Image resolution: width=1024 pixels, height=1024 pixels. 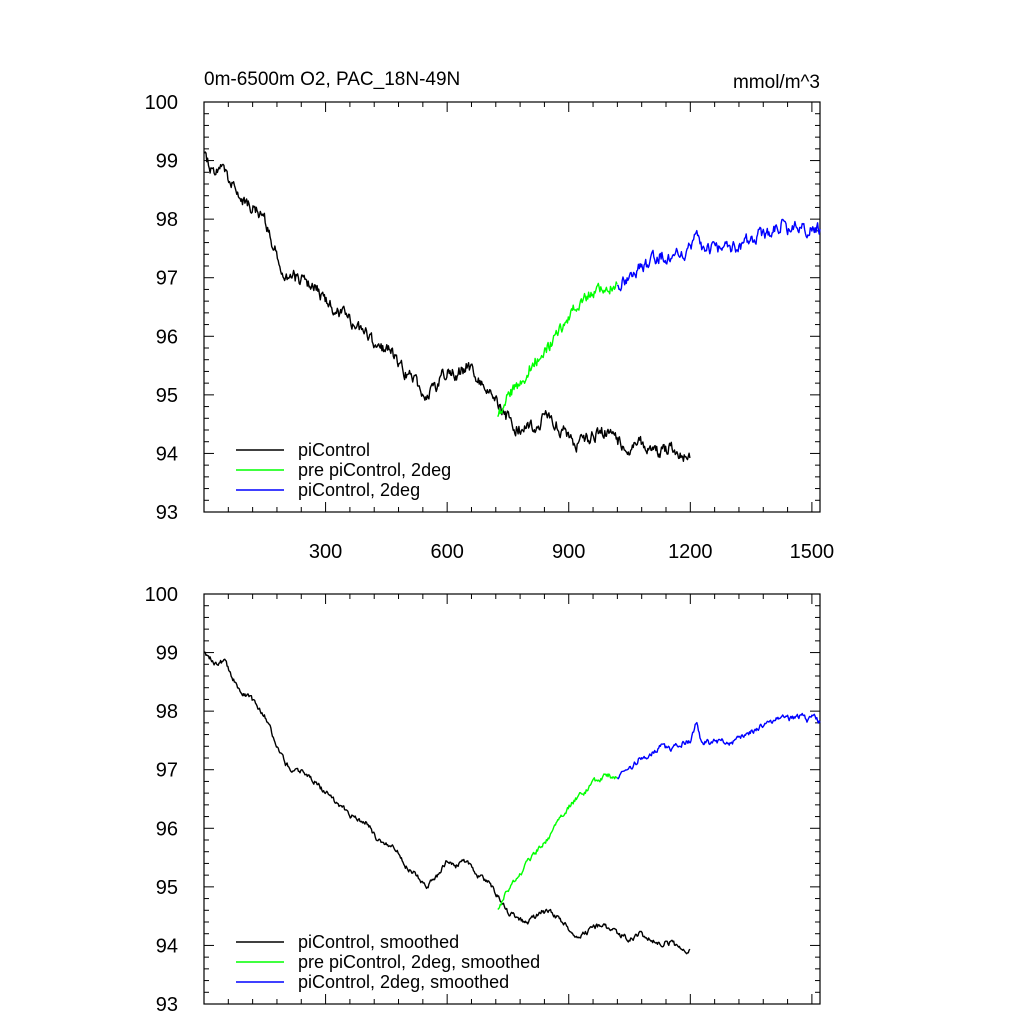 I want to click on x-tick-label: 300, so click(x=325, y=552).